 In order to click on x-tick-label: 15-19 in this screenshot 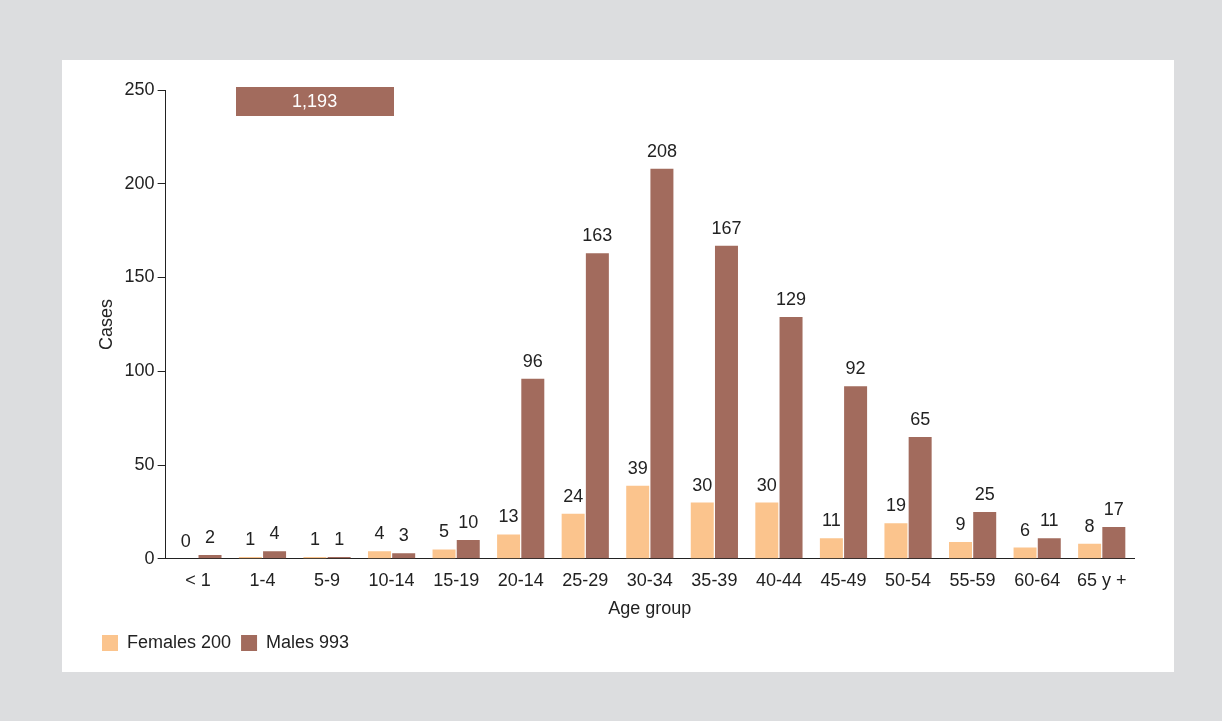, I will do `click(456, 579)`.